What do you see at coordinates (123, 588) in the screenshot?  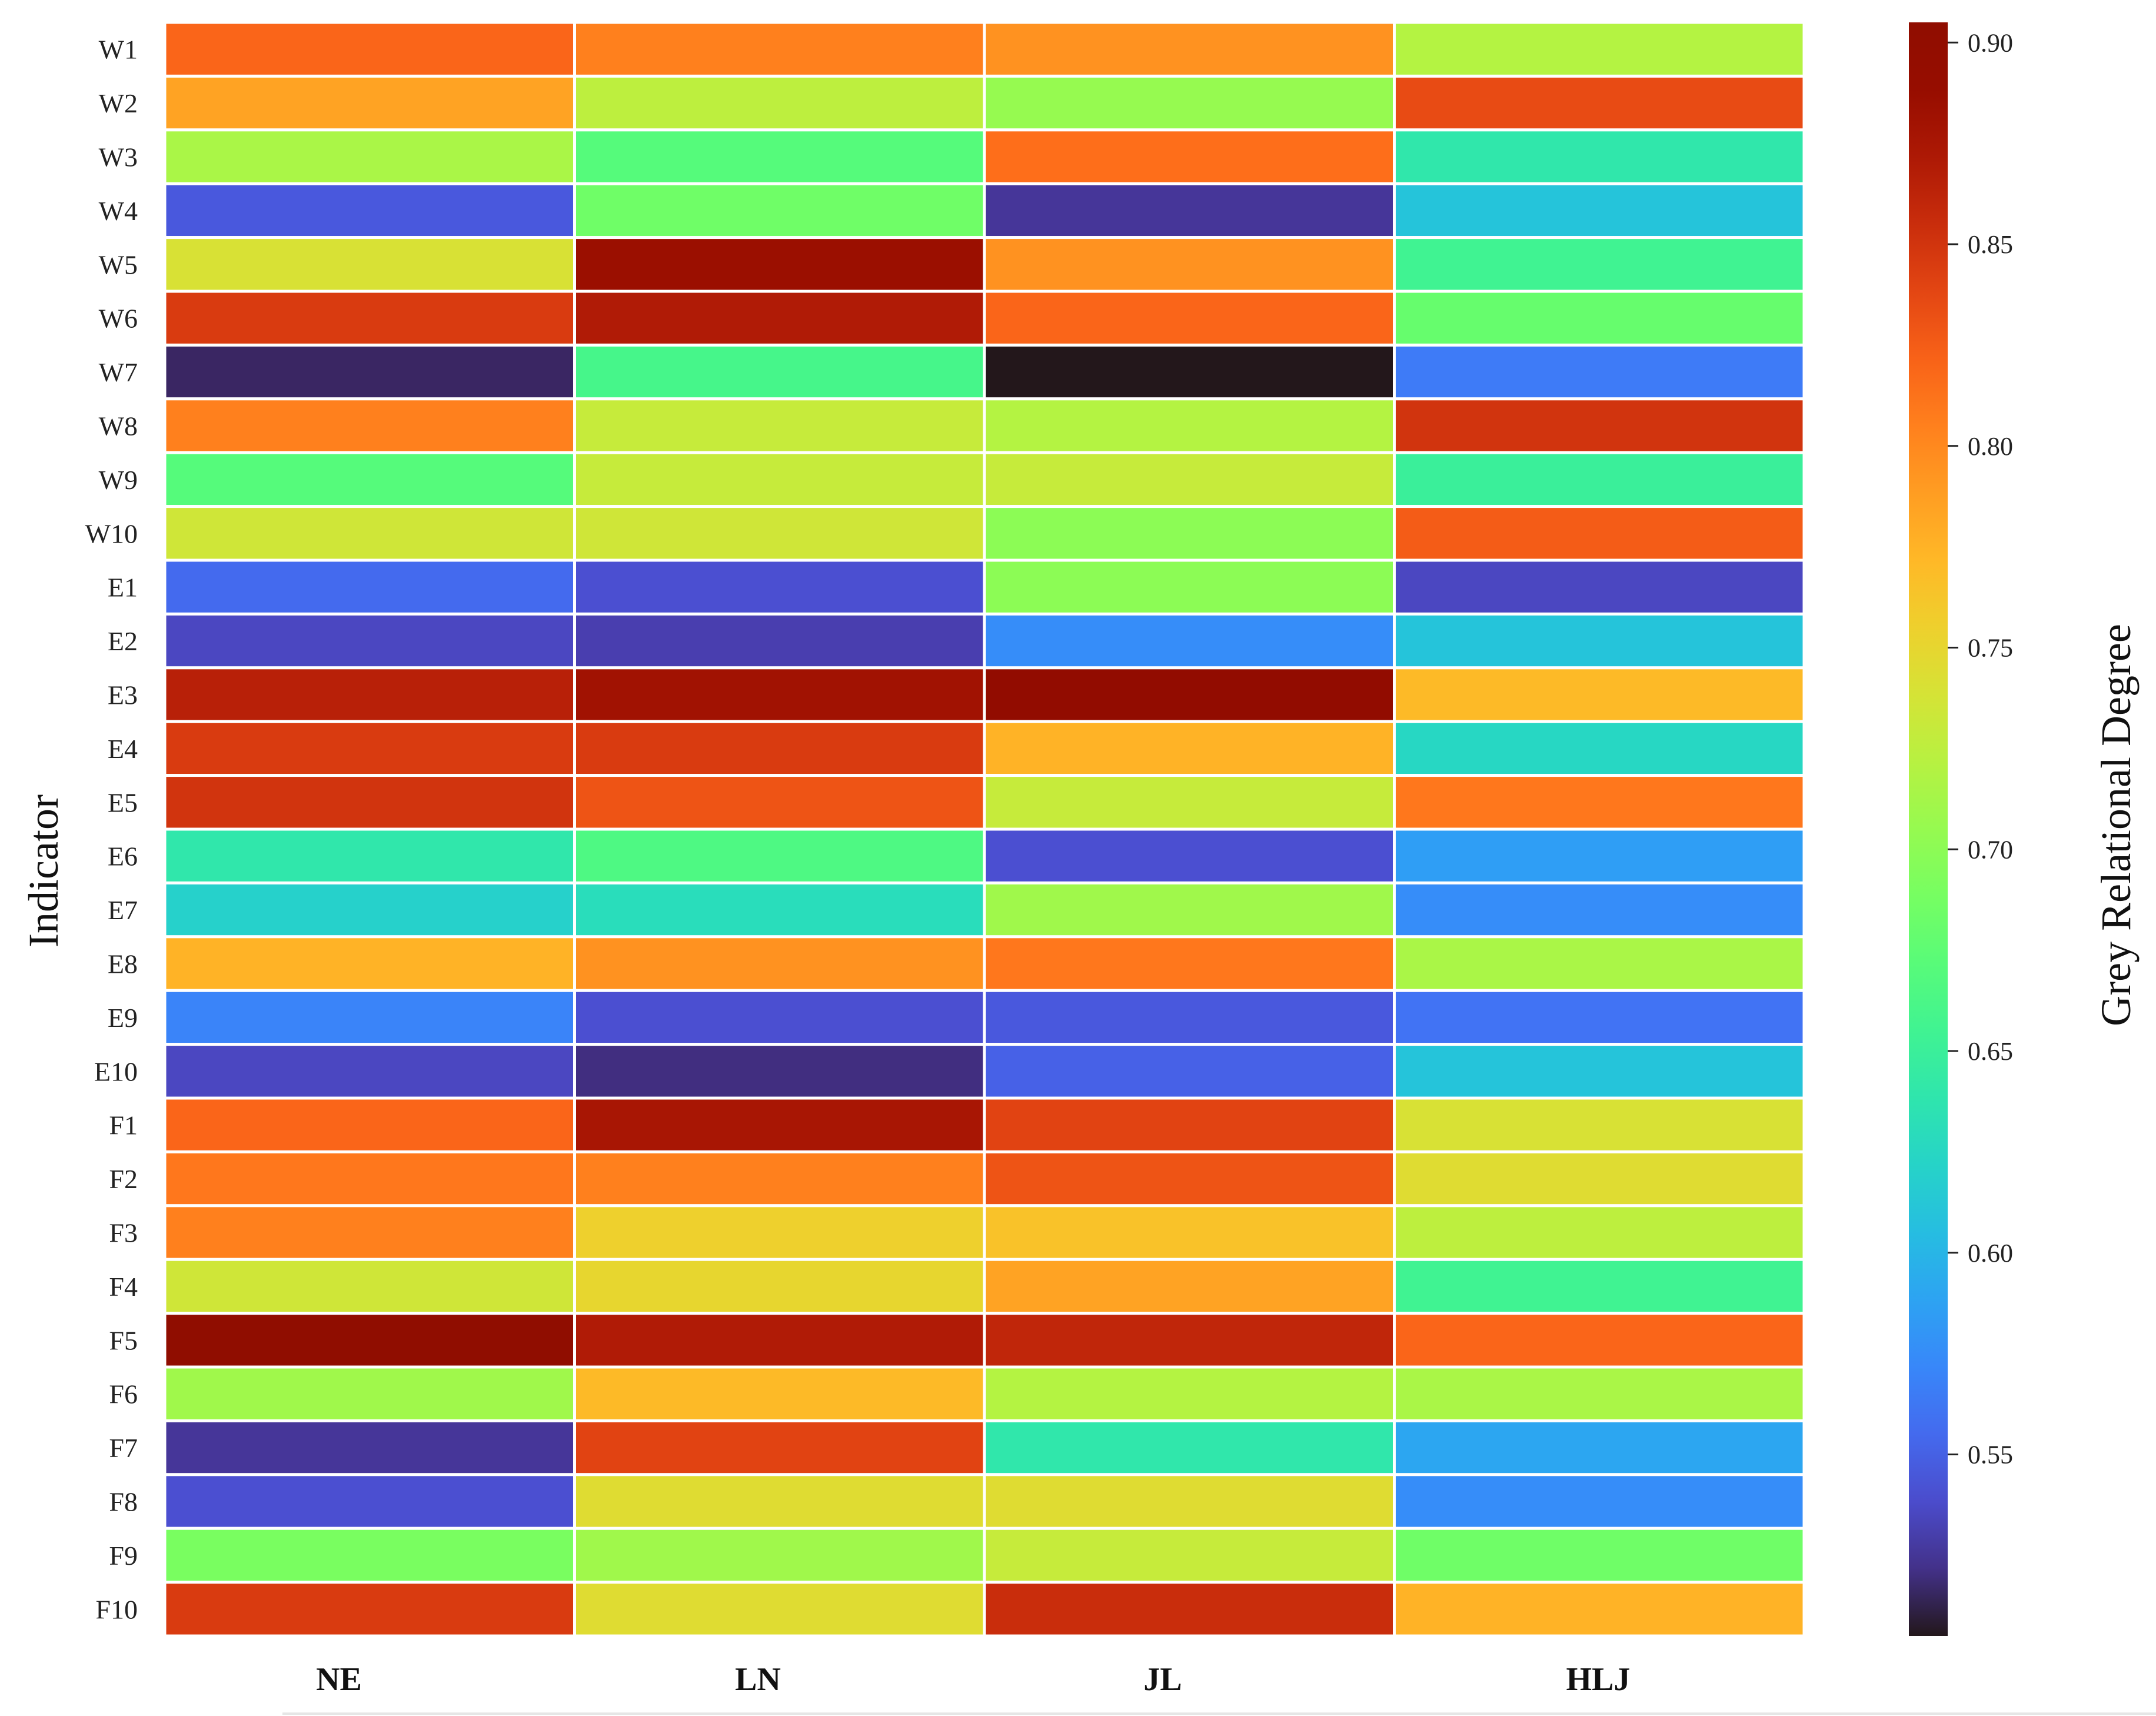 I see `row-tick-label: E1` at bounding box center [123, 588].